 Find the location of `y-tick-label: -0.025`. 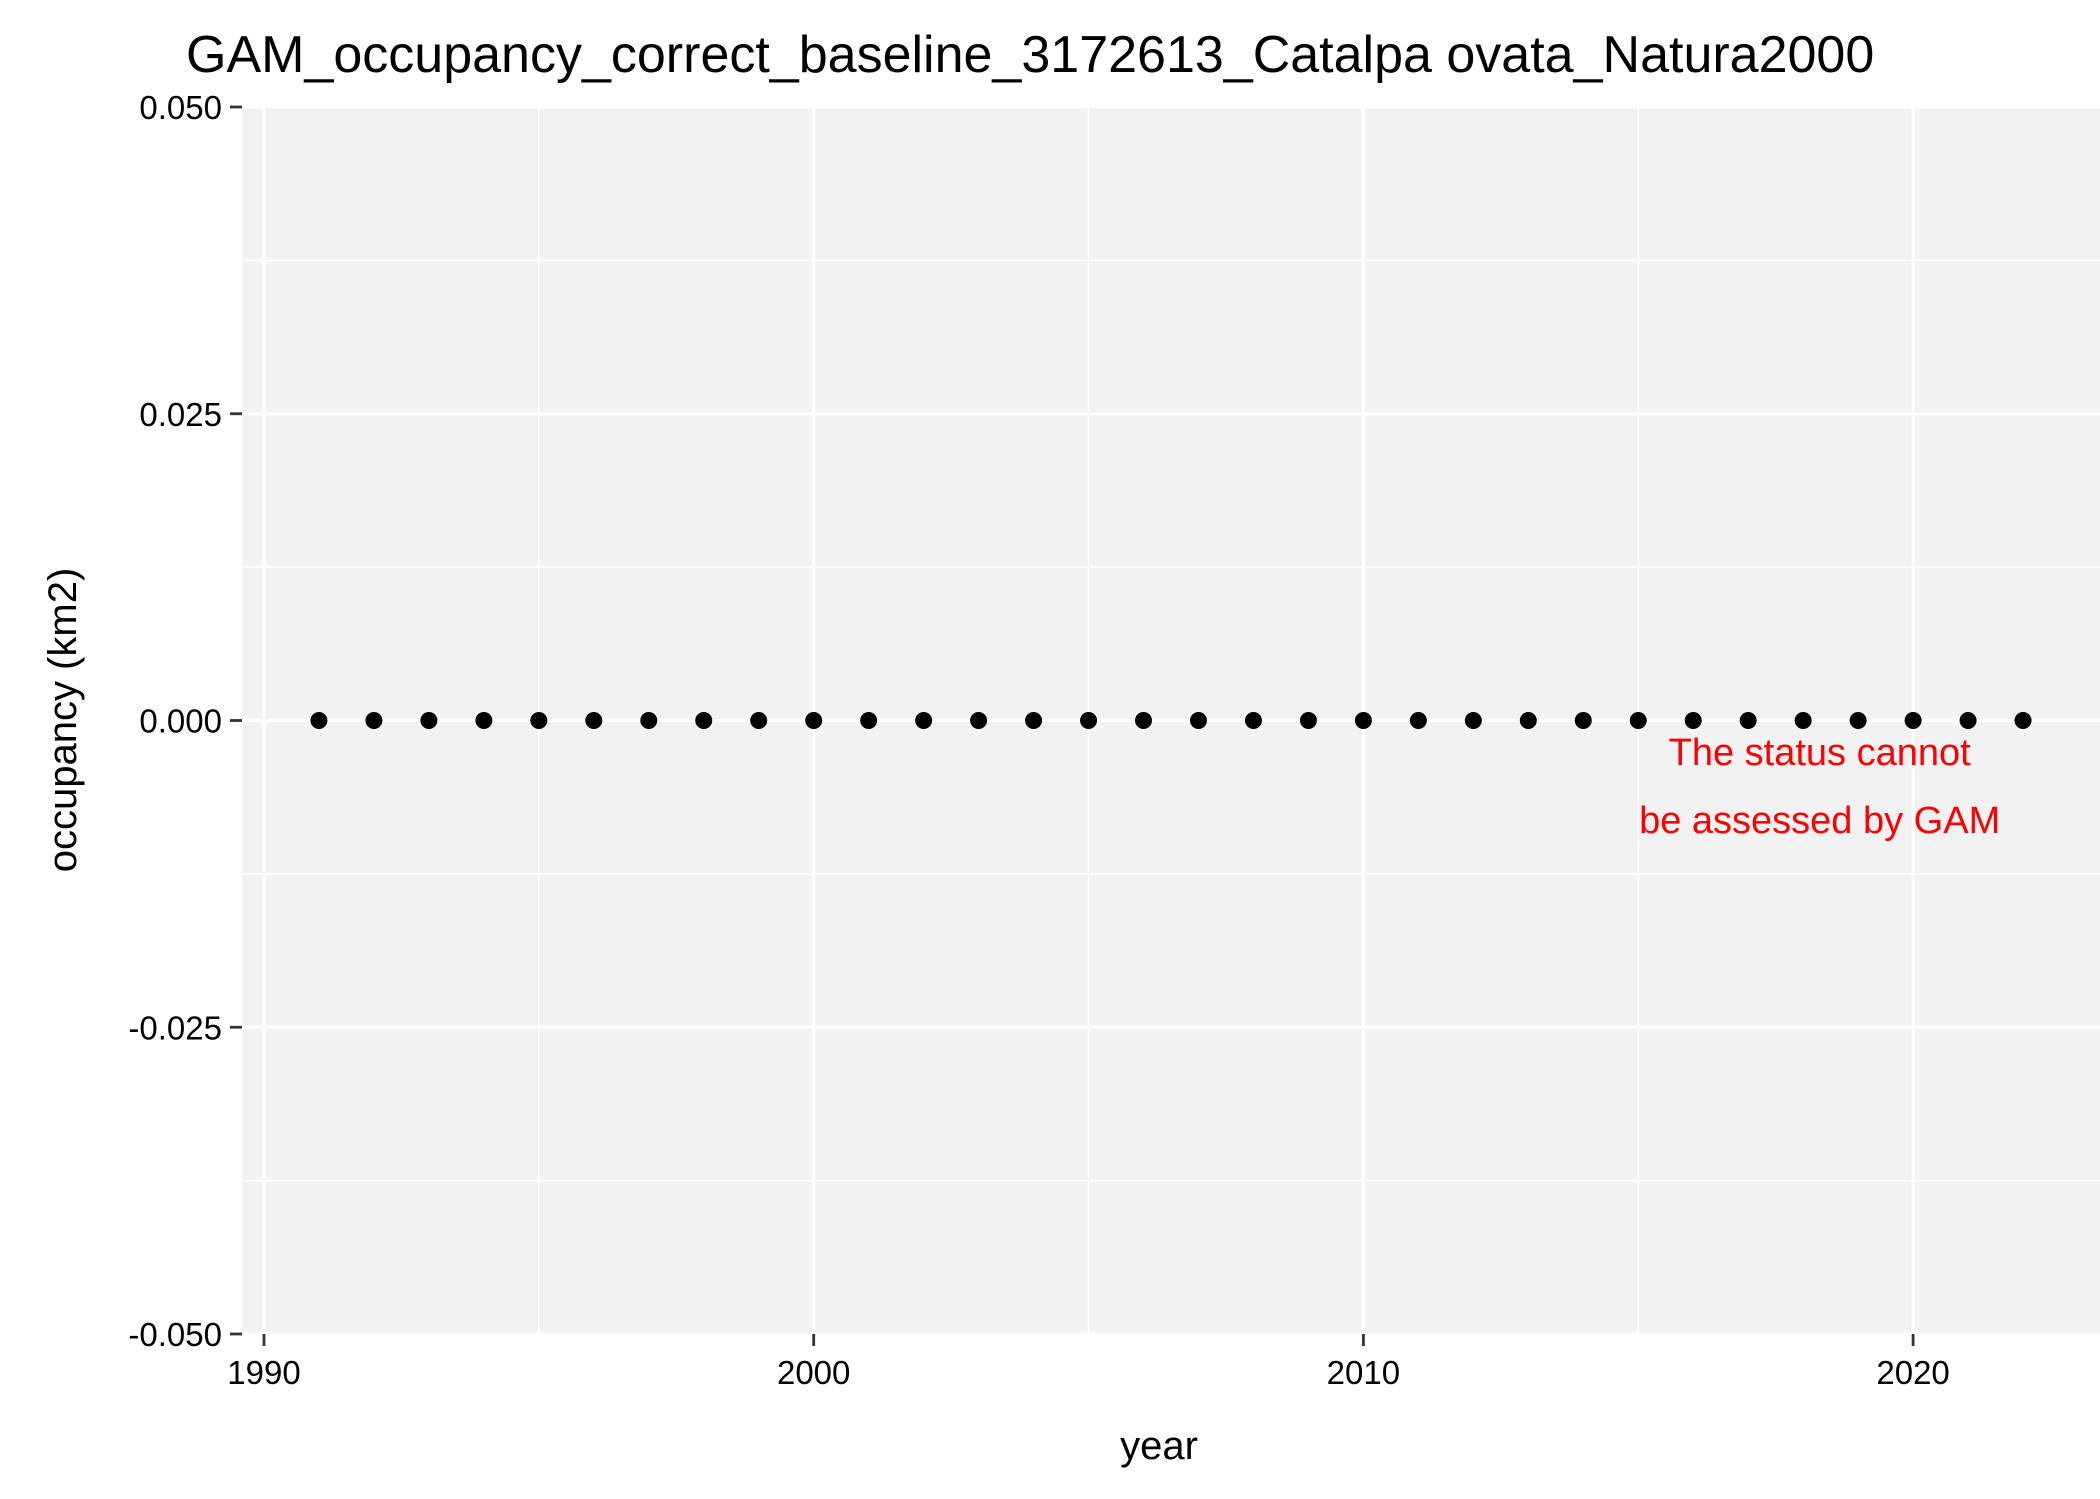

y-tick-label: -0.025 is located at coordinates (175, 1027).